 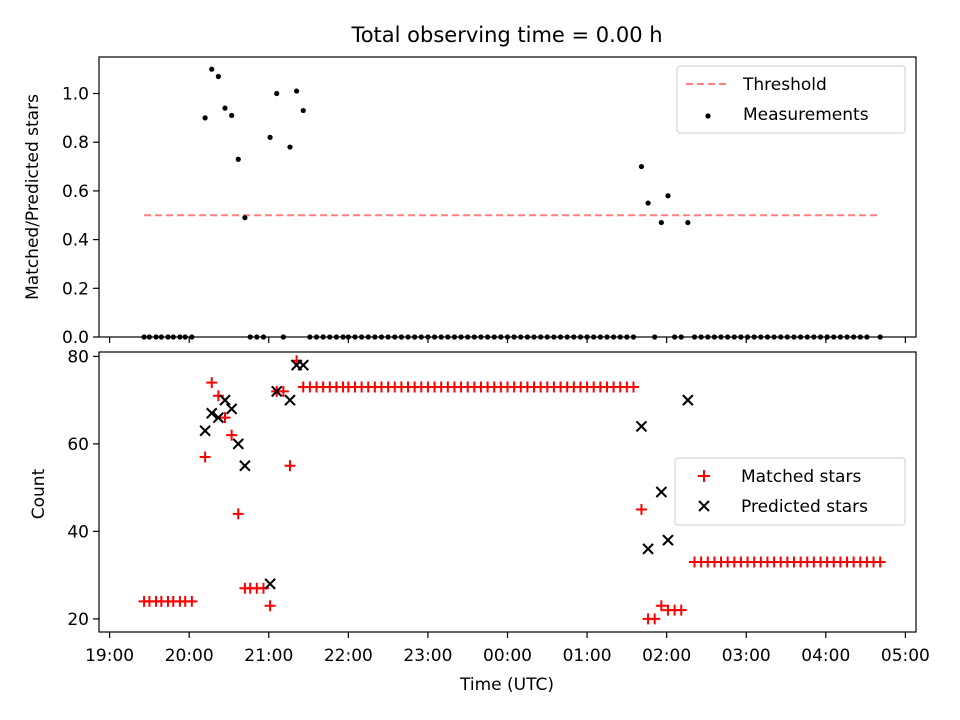 What do you see at coordinates (666, 656) in the screenshot?
I see `x-tick-label: 02:00` at bounding box center [666, 656].